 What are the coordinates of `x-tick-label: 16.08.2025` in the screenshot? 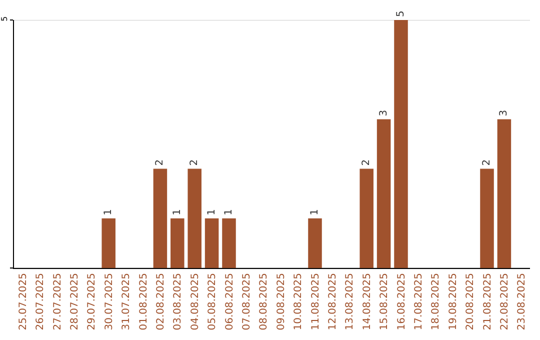 It's located at (402, 301).